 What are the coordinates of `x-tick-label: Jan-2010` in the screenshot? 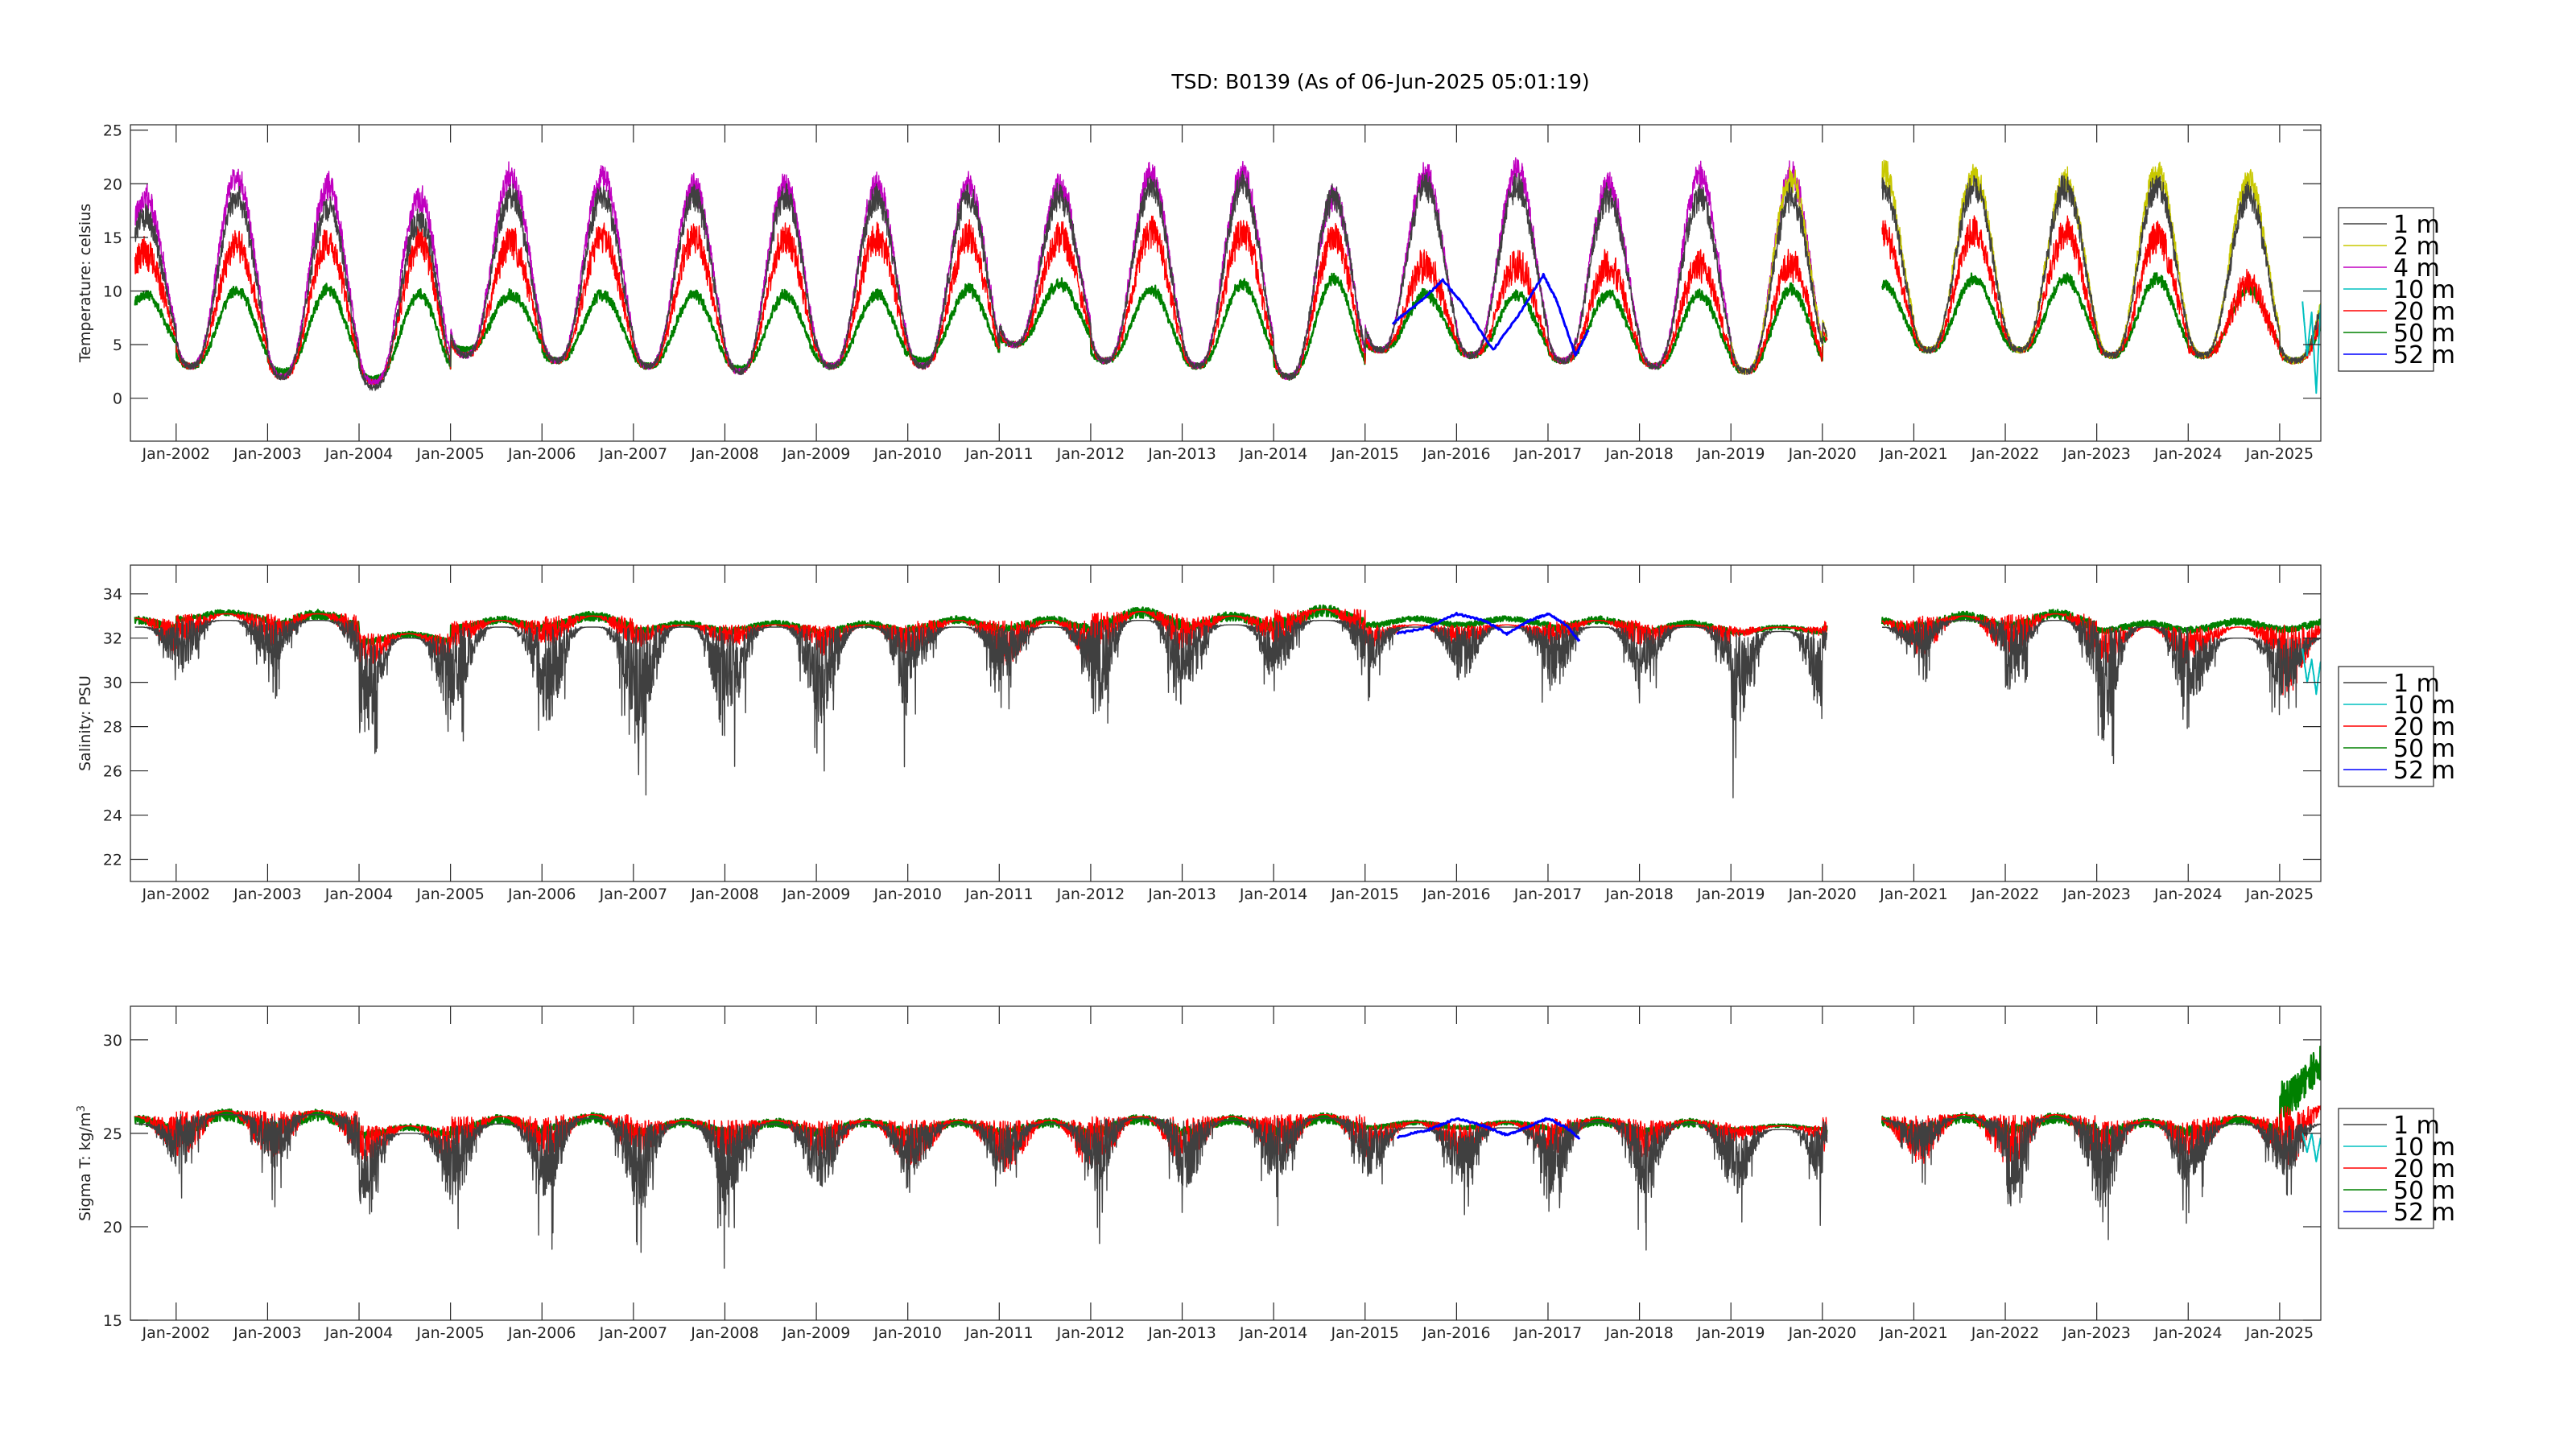 It's located at (907, 454).